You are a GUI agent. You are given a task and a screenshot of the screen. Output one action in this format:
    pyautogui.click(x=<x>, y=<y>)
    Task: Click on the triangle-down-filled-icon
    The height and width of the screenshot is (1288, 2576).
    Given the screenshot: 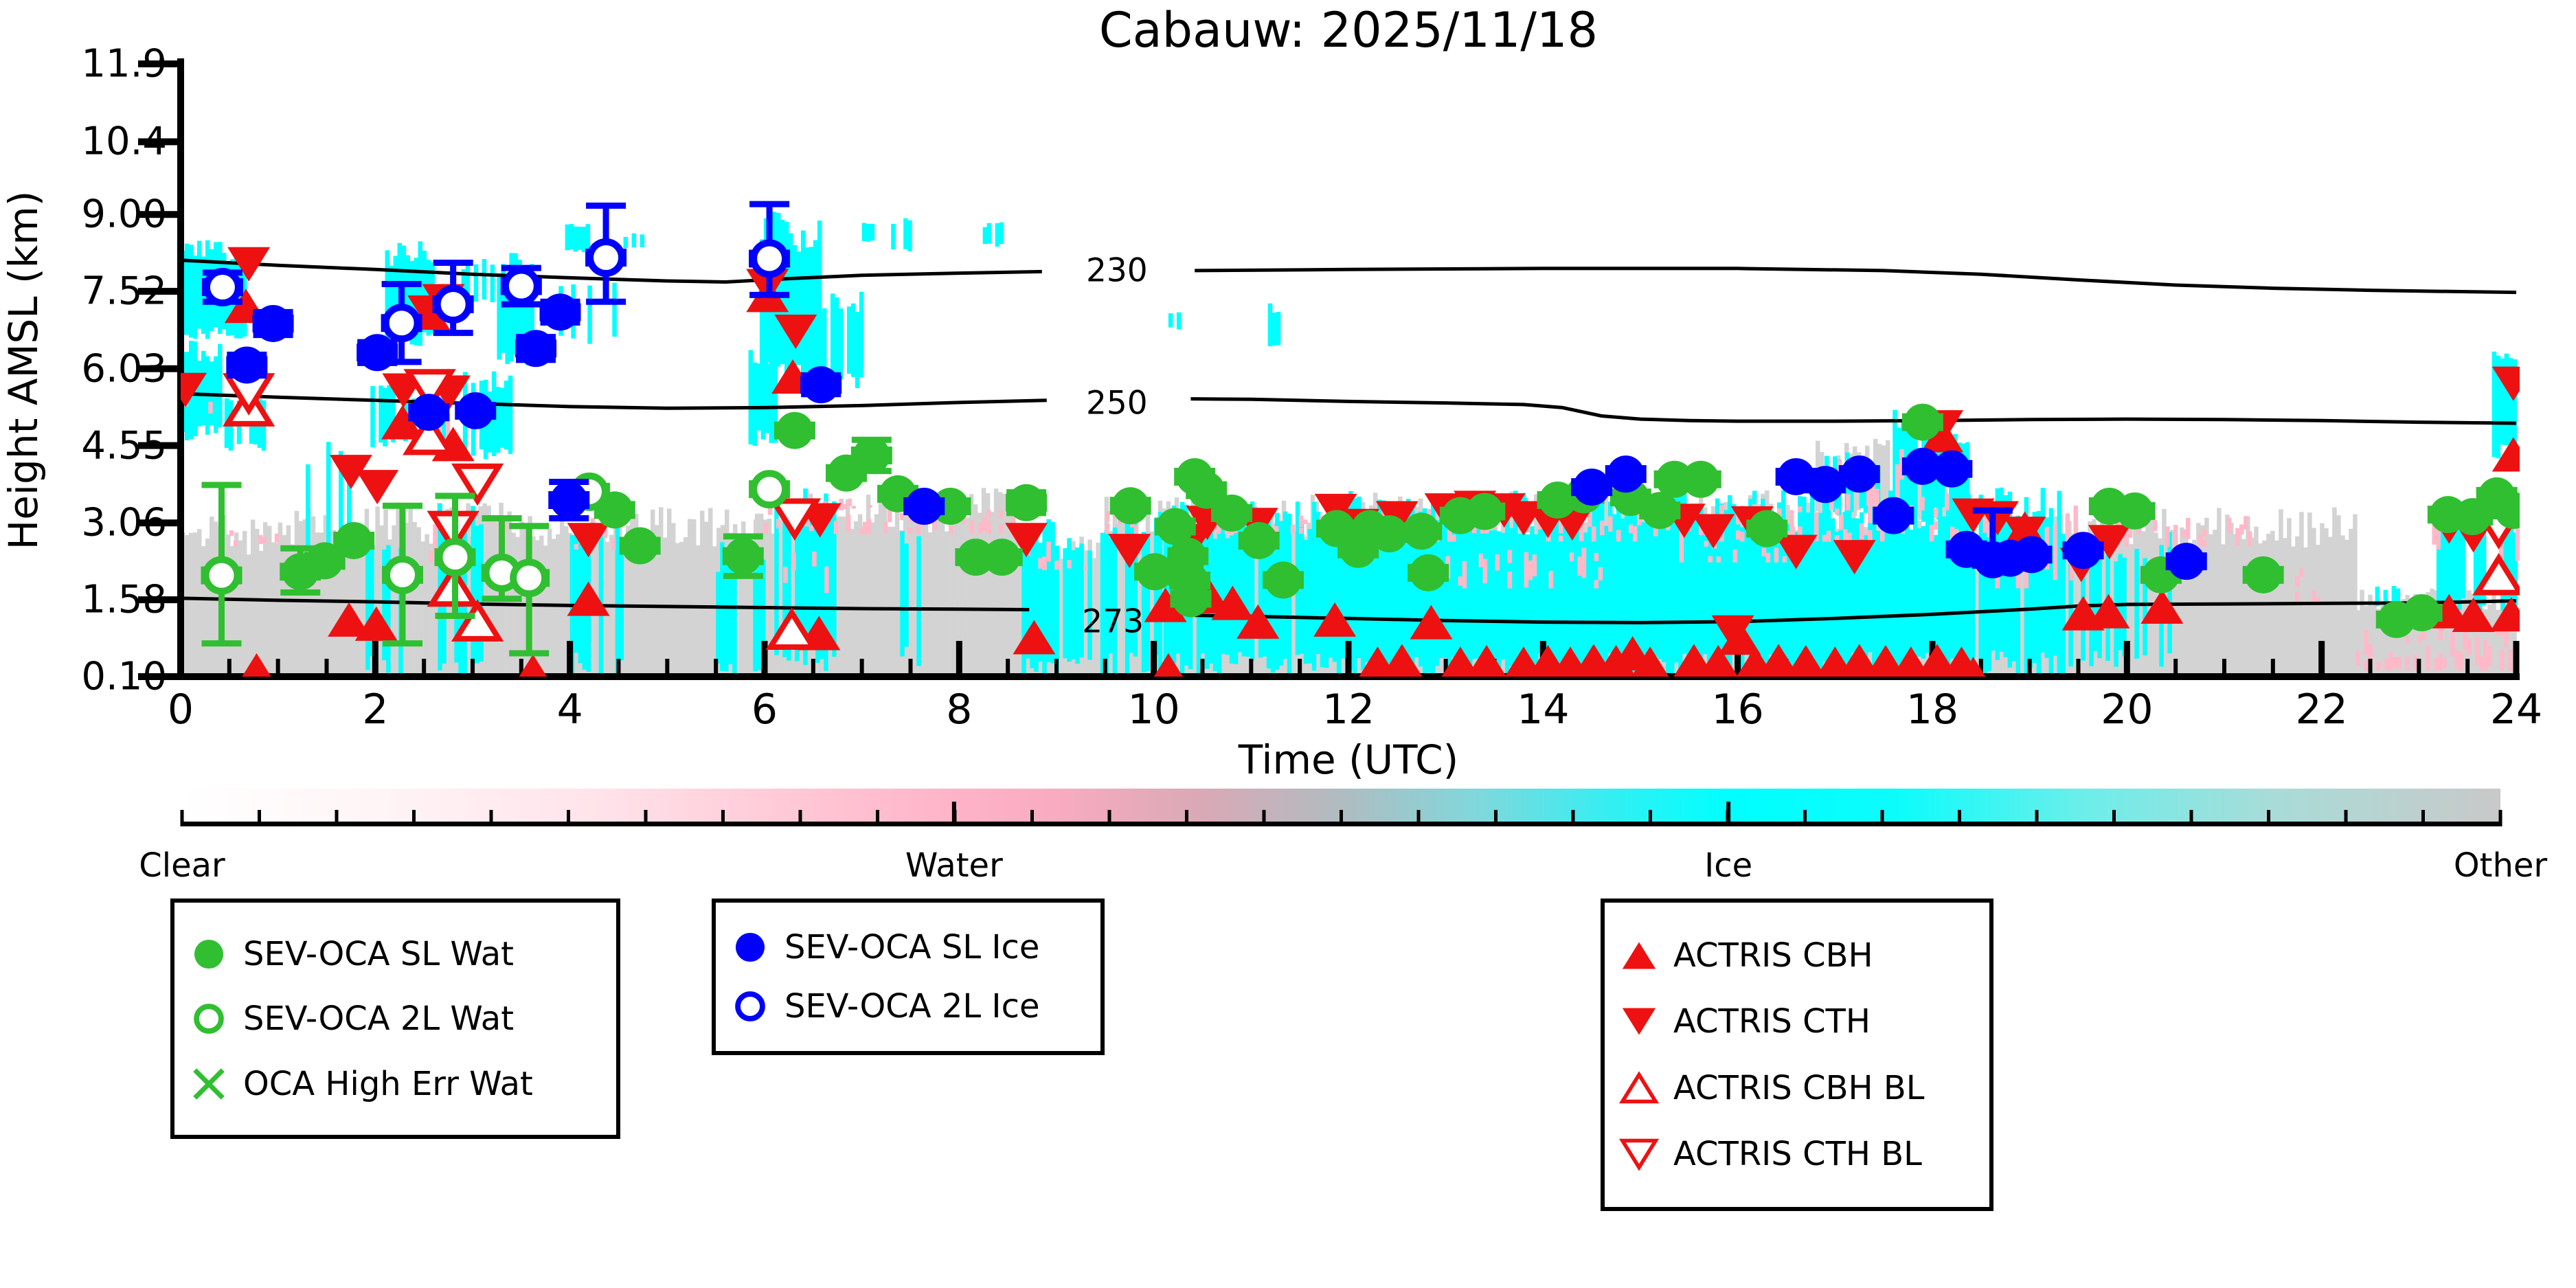 What is the action you would take?
    pyautogui.click(x=1639, y=1021)
    